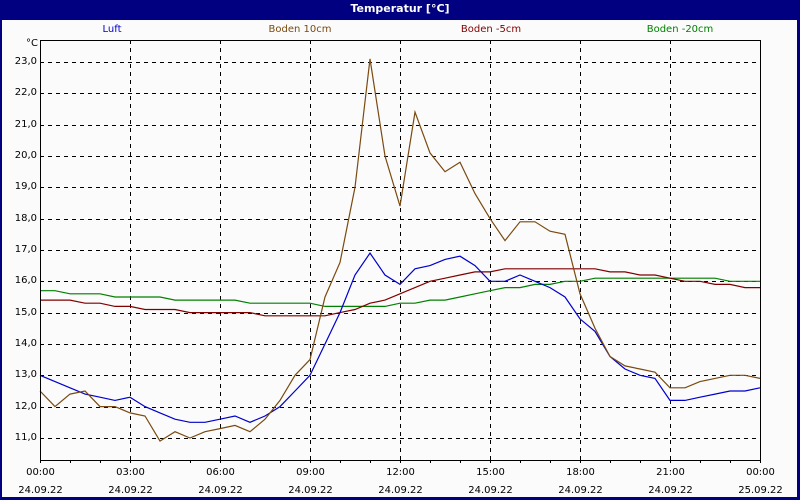 This screenshot has width=800, height=500. Describe the element at coordinates (25, 186) in the screenshot. I see `y-tick-label: 19,0` at that location.